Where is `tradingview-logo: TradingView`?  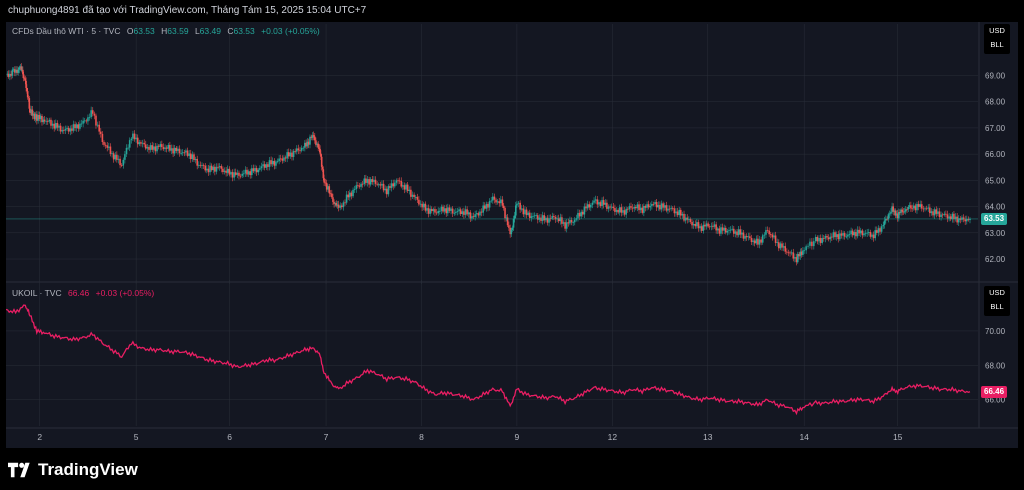 tradingview-logo: TradingView is located at coordinates (73, 470).